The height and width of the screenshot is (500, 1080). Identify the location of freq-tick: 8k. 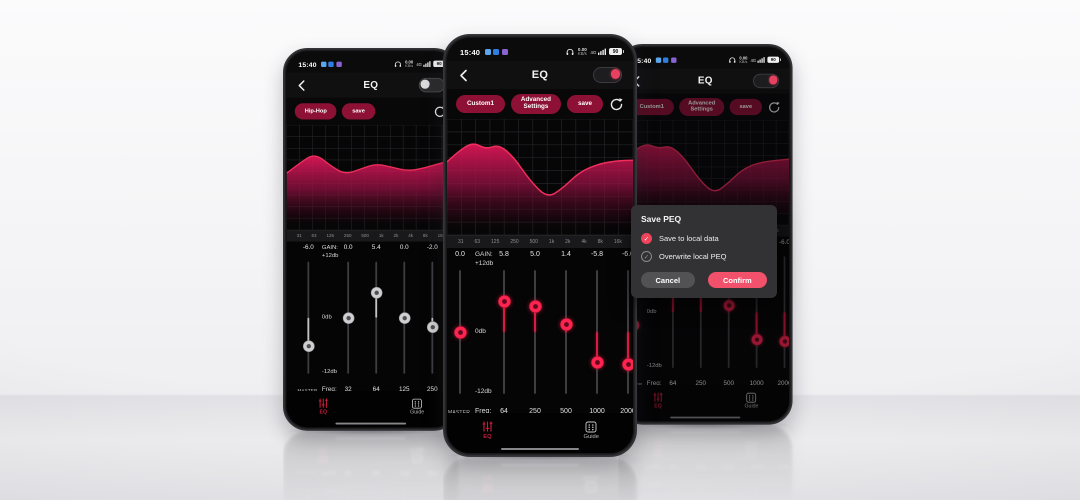
(425, 236).